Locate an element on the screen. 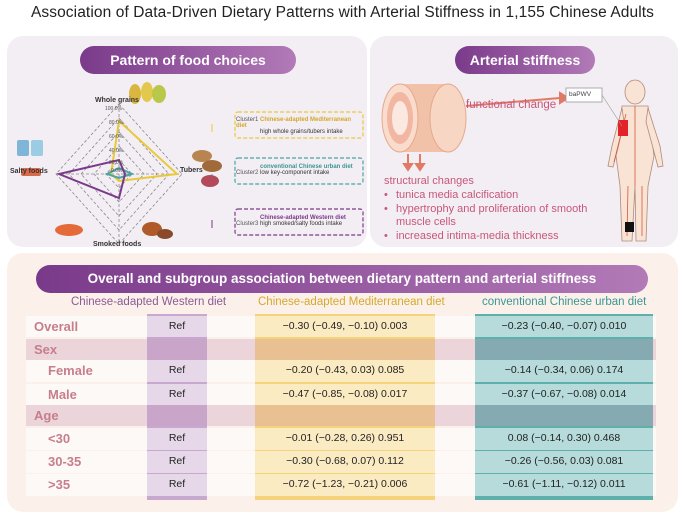  cluster2-shape is located at coordinates (119, 173).